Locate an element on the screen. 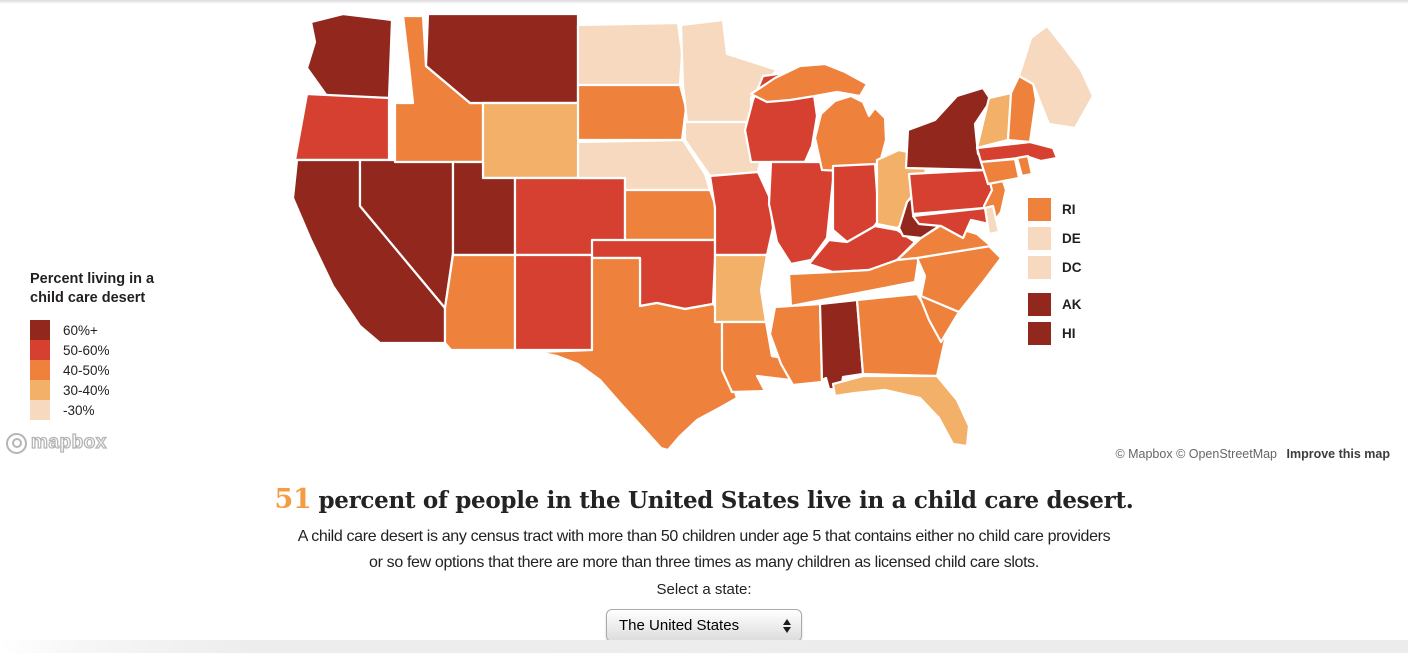 The height and width of the screenshot is (653, 1408). state-ND is located at coordinates (630, 54).